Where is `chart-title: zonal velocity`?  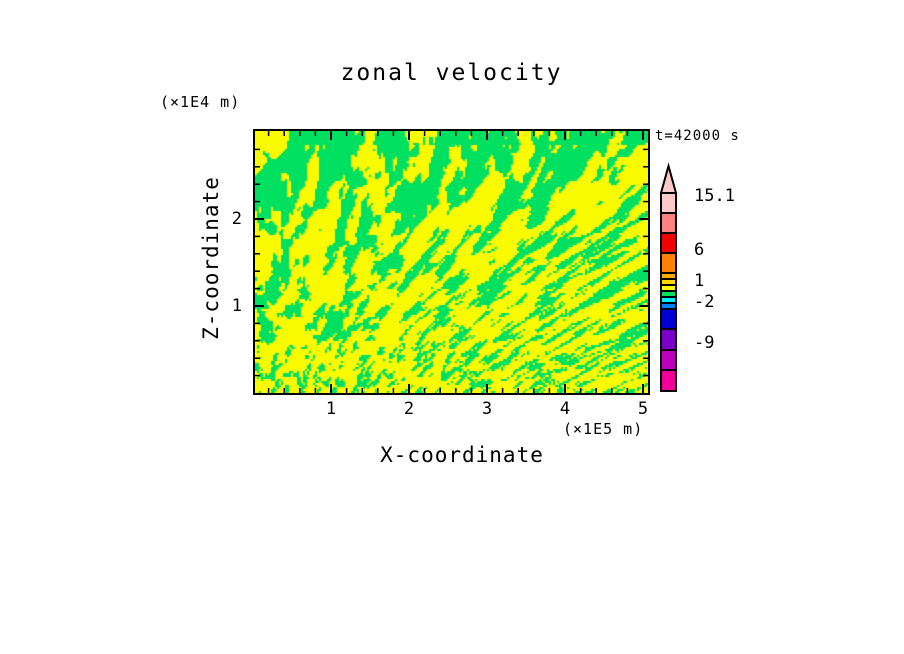
chart-title: zonal velocity is located at coordinates (451, 73).